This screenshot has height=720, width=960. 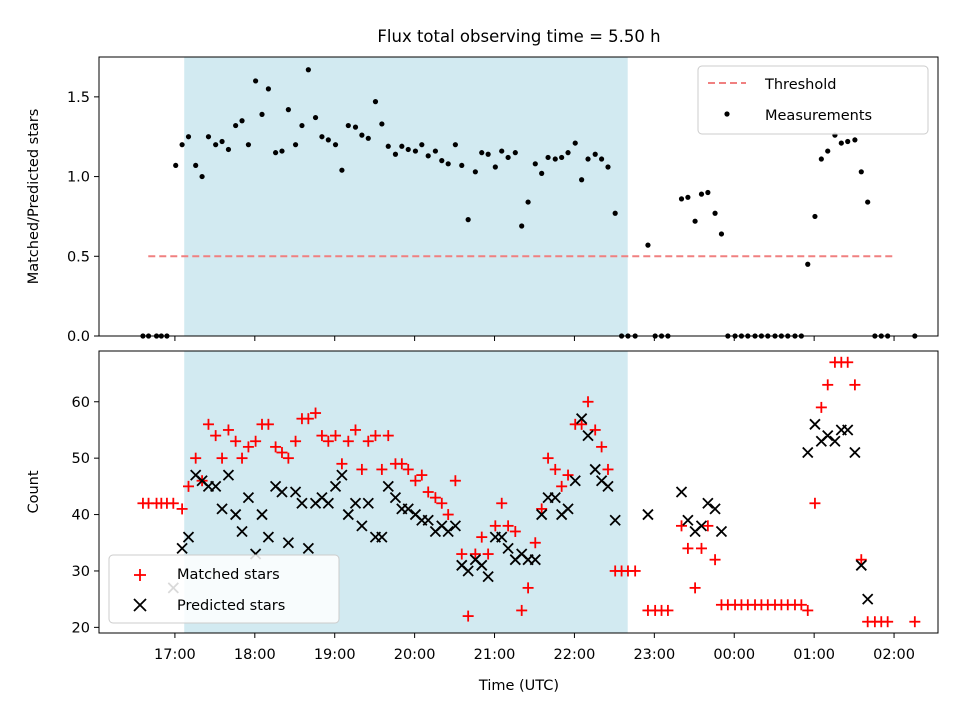 I want to click on x-axis-label: Time (UTC), so click(x=518, y=686).